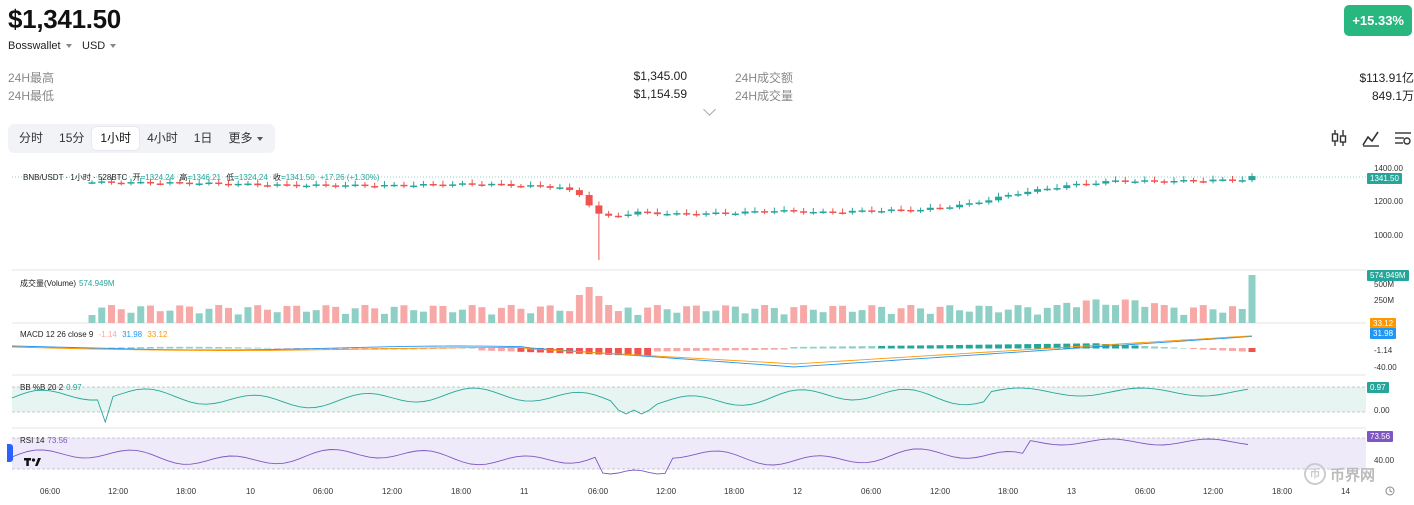 The height and width of the screenshot is (505, 1414). What do you see at coordinates (1383, 350) in the screenshot?
I see `macd-hist-tag: -1.14` at bounding box center [1383, 350].